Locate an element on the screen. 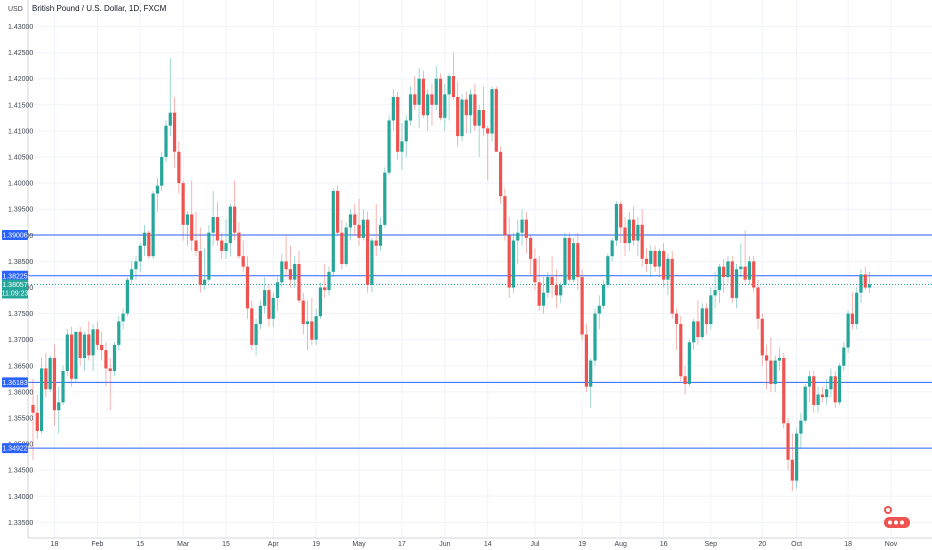  y-tick-label: 1.36000 is located at coordinates (20, 392).